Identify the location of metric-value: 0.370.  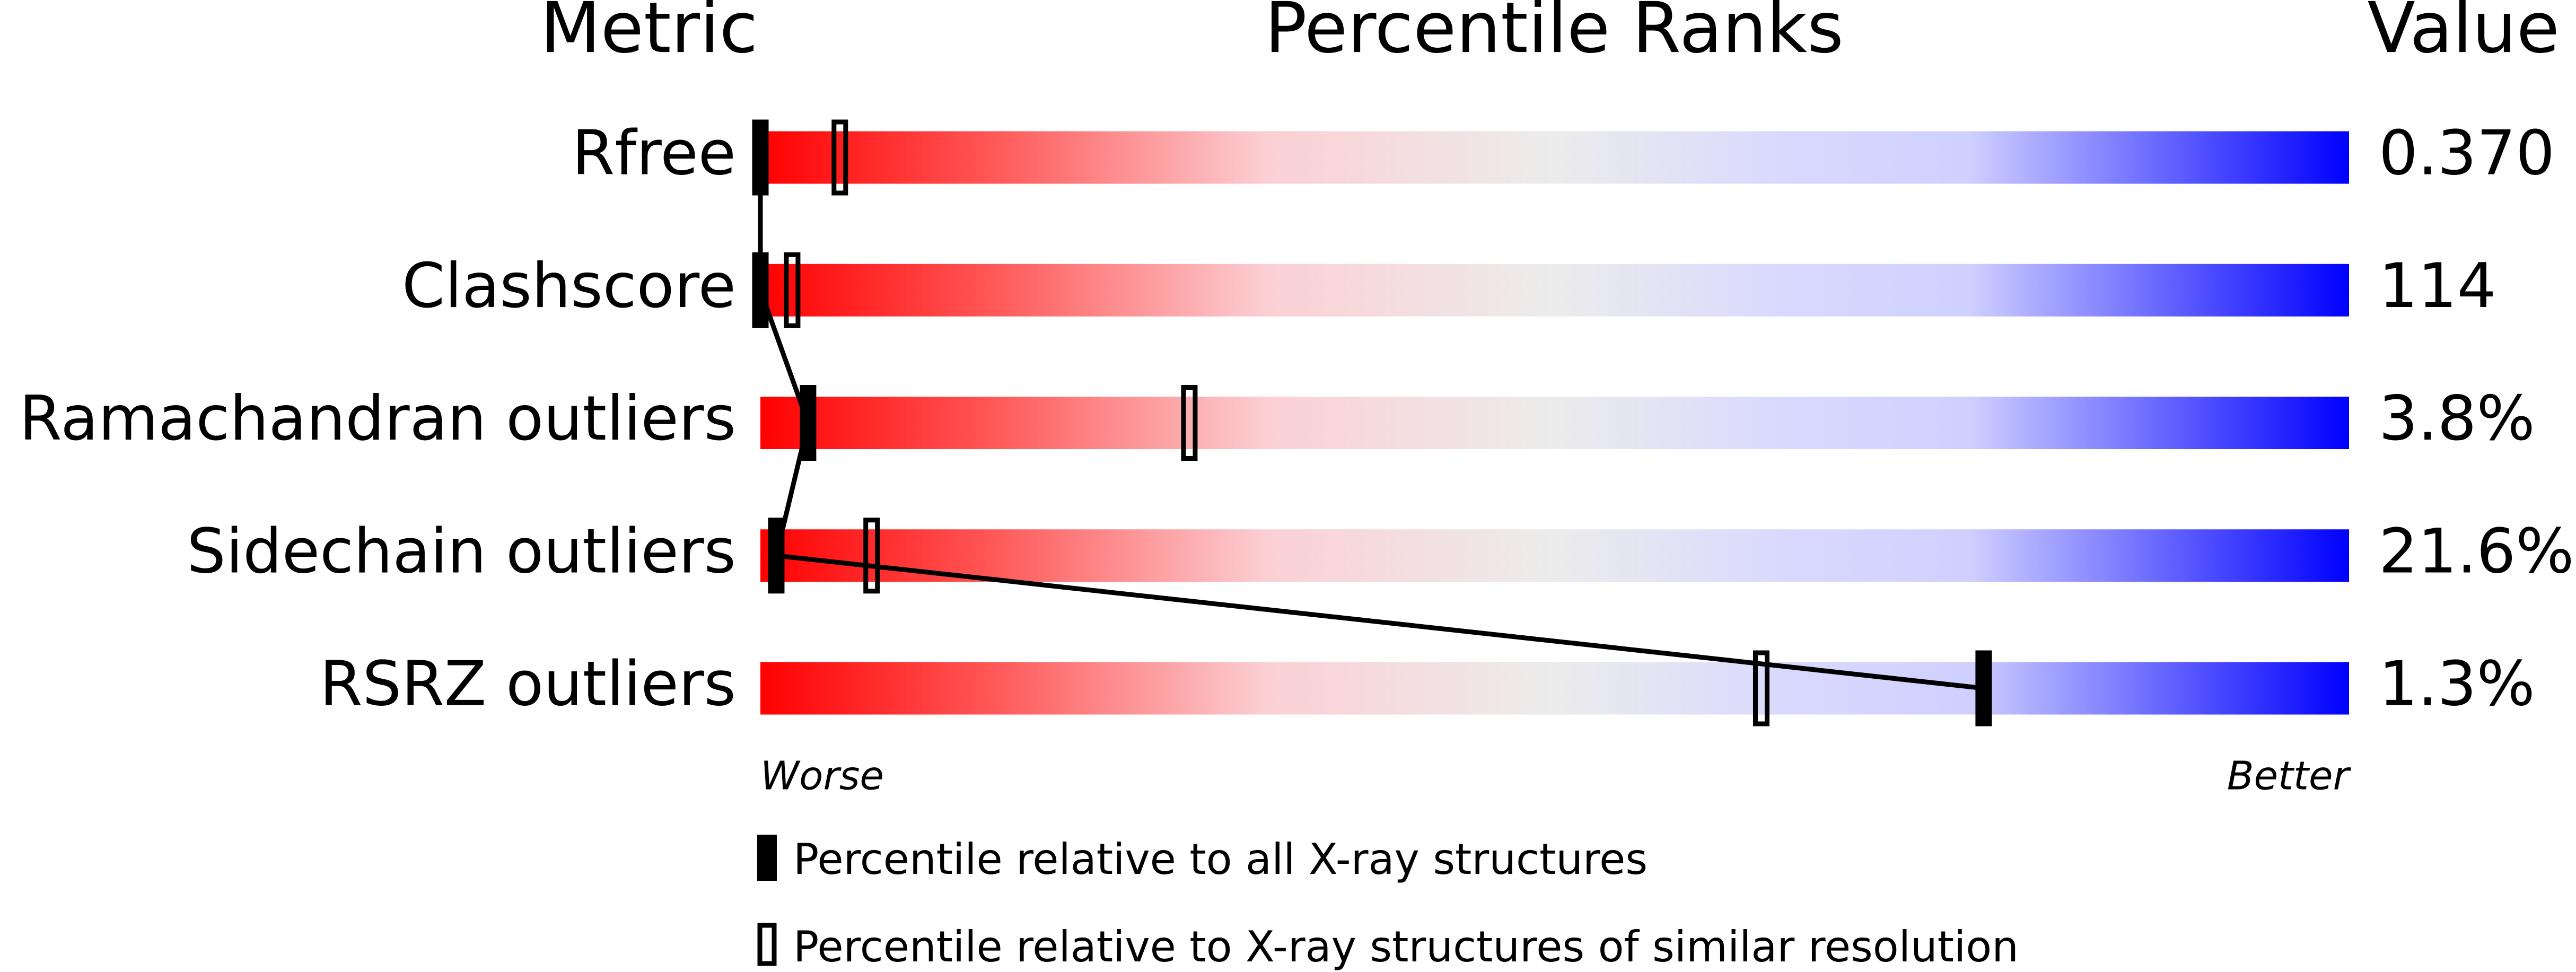
(2467, 153).